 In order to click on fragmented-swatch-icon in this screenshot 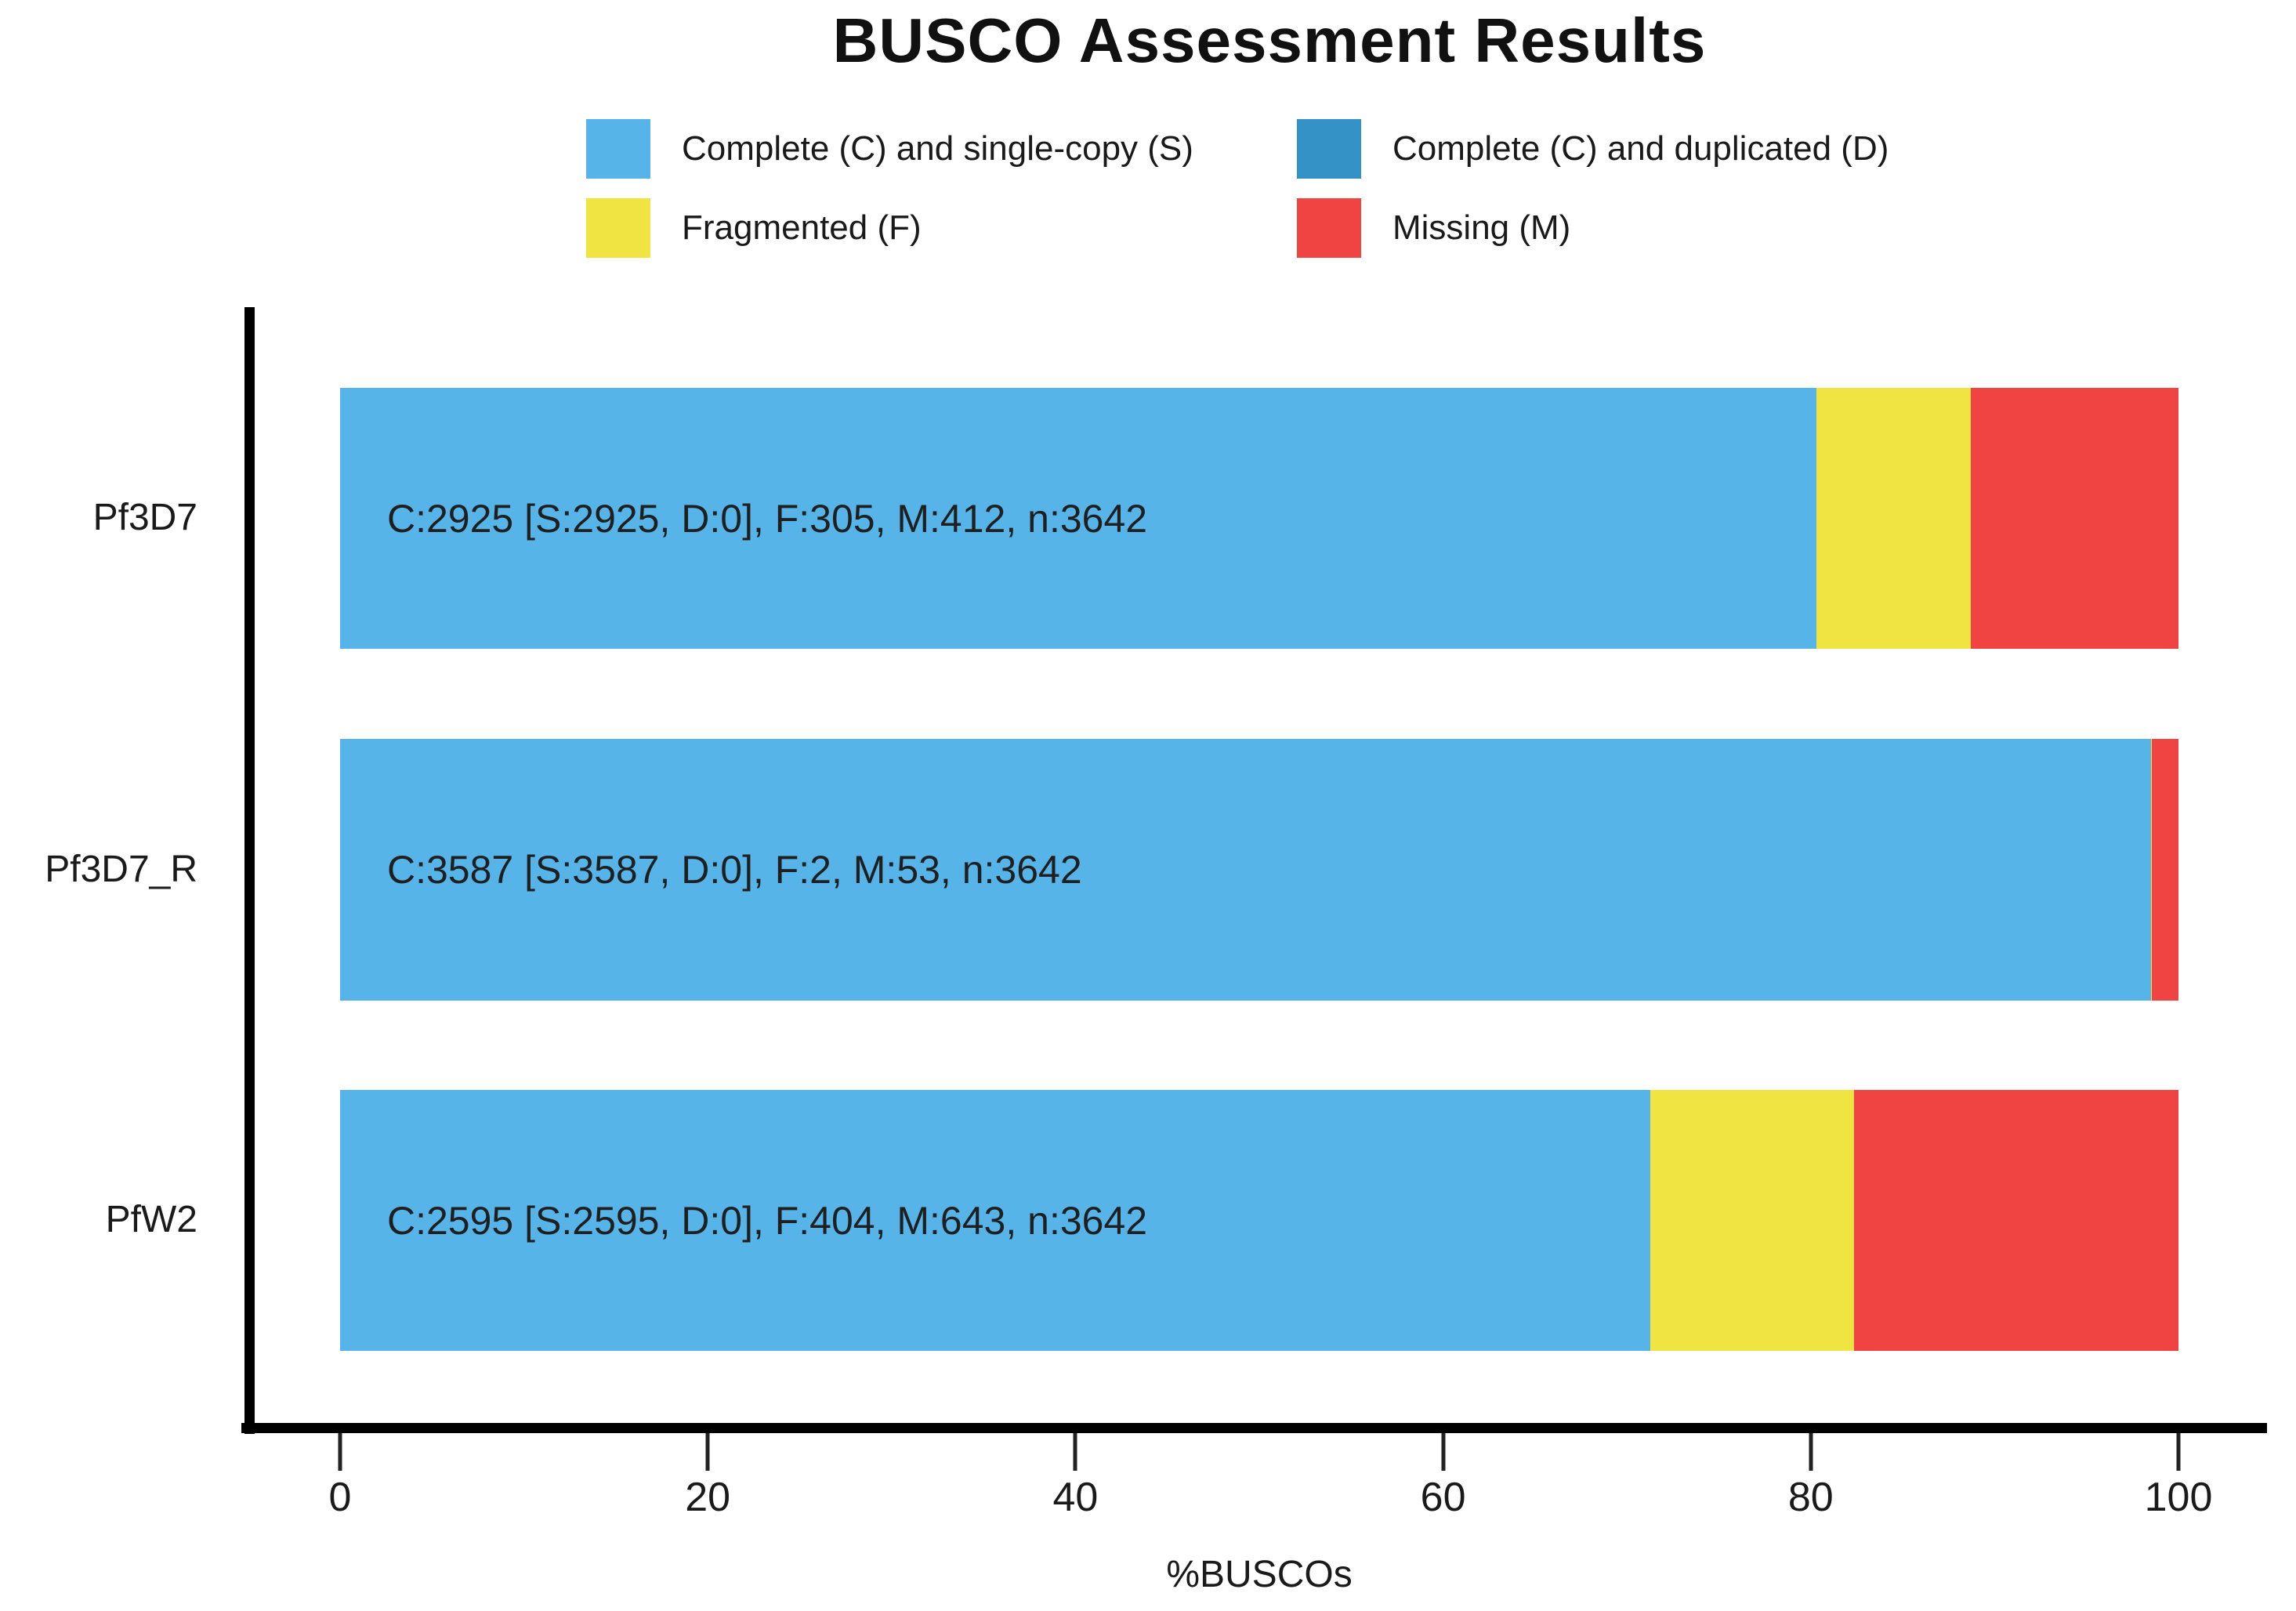, I will do `click(618, 228)`.